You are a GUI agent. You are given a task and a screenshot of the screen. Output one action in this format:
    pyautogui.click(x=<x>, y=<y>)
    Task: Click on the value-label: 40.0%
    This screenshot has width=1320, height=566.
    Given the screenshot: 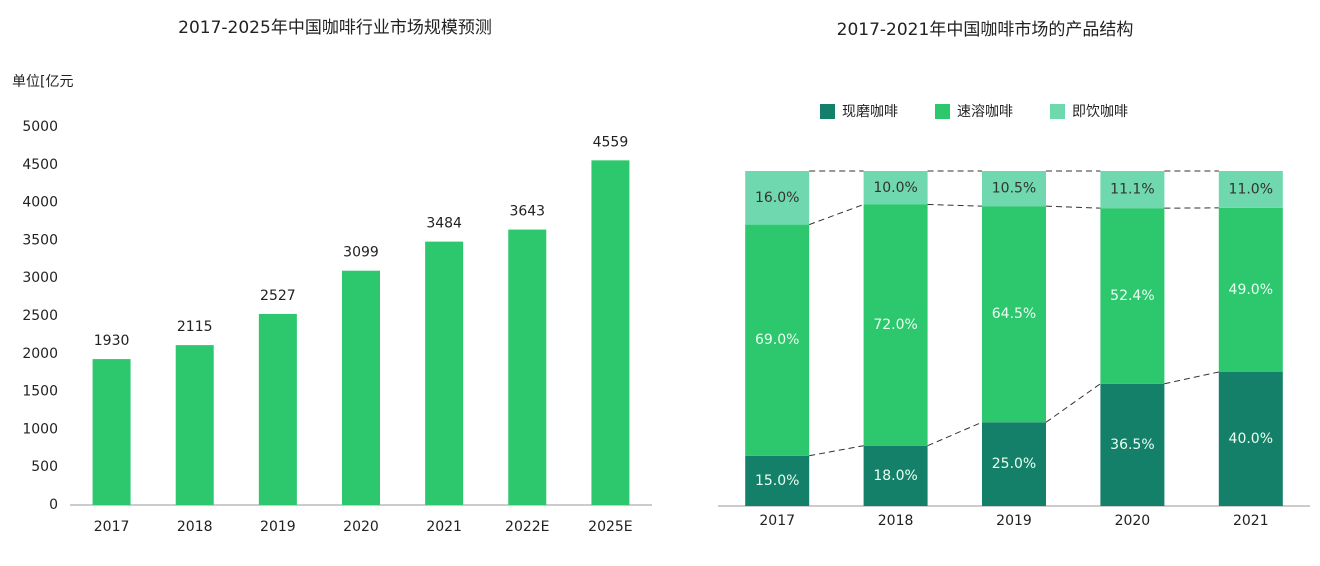 What is the action you would take?
    pyautogui.click(x=1251, y=439)
    